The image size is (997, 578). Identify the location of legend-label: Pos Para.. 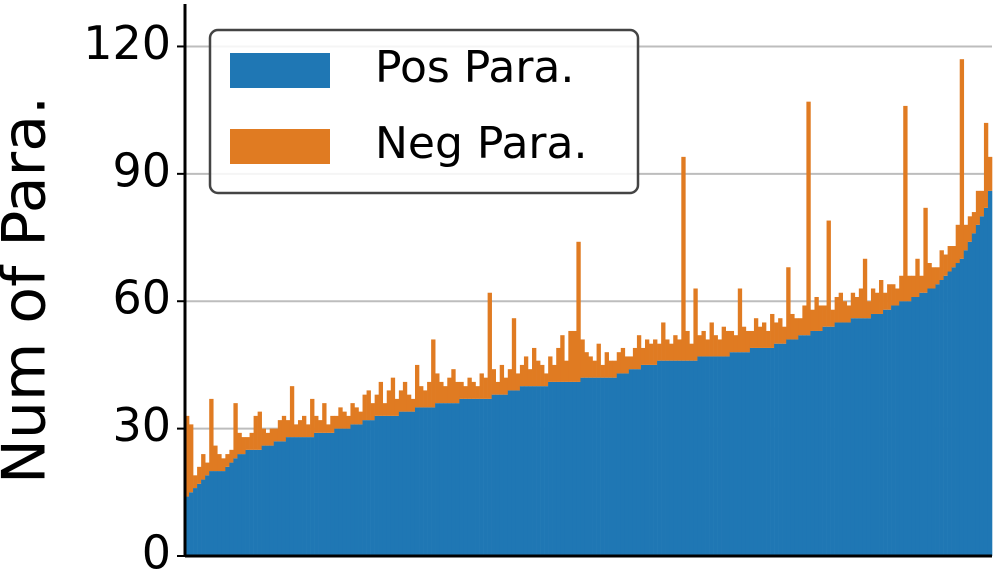
(474, 67).